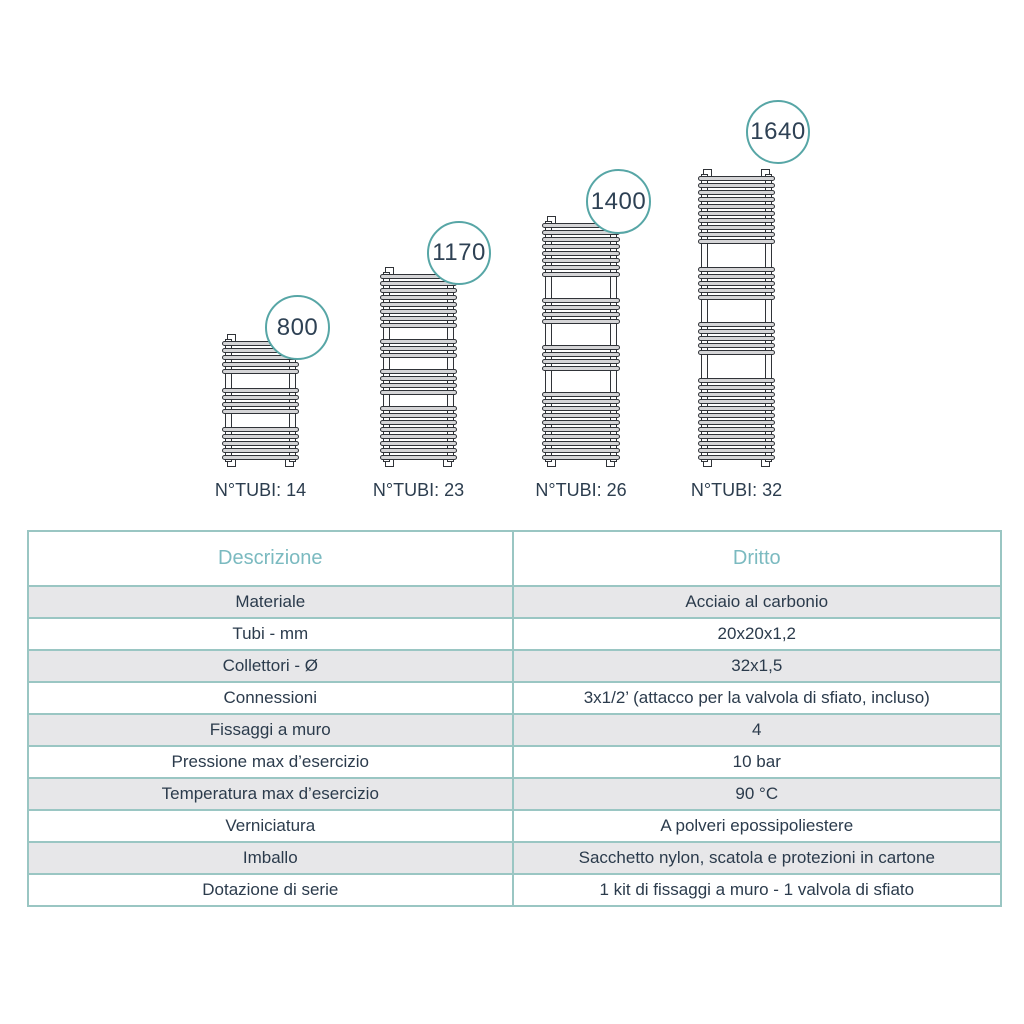 The height and width of the screenshot is (1024, 1024). Describe the element at coordinates (778, 132) in the screenshot. I see `height-badge: 1640` at that location.